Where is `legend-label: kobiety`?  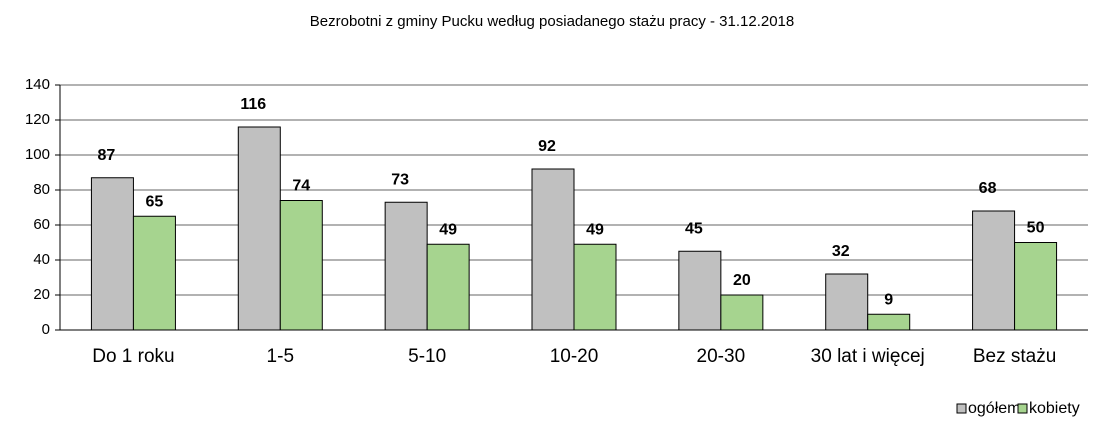 legend-label: kobiety is located at coordinates (1054, 408).